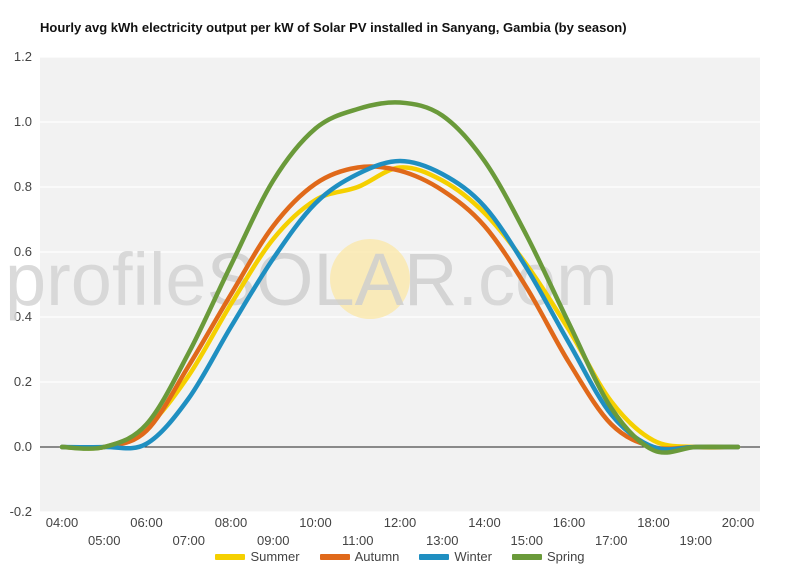 The width and height of the screenshot is (800, 570). What do you see at coordinates (23, 316) in the screenshot?
I see `y-tick-label: 0.4` at bounding box center [23, 316].